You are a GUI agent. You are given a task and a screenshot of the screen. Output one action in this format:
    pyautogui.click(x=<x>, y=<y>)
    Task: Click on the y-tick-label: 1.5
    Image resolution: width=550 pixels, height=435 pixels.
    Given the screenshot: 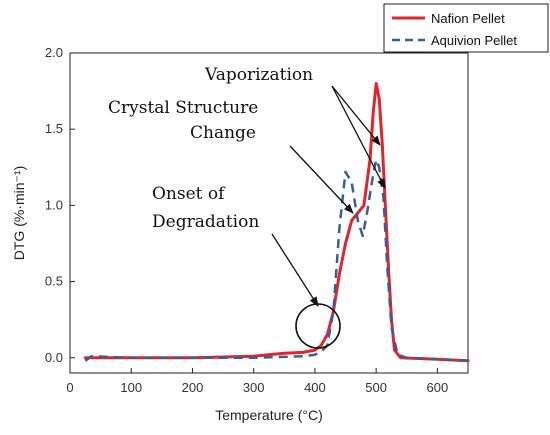 What is the action you would take?
    pyautogui.click(x=54, y=128)
    